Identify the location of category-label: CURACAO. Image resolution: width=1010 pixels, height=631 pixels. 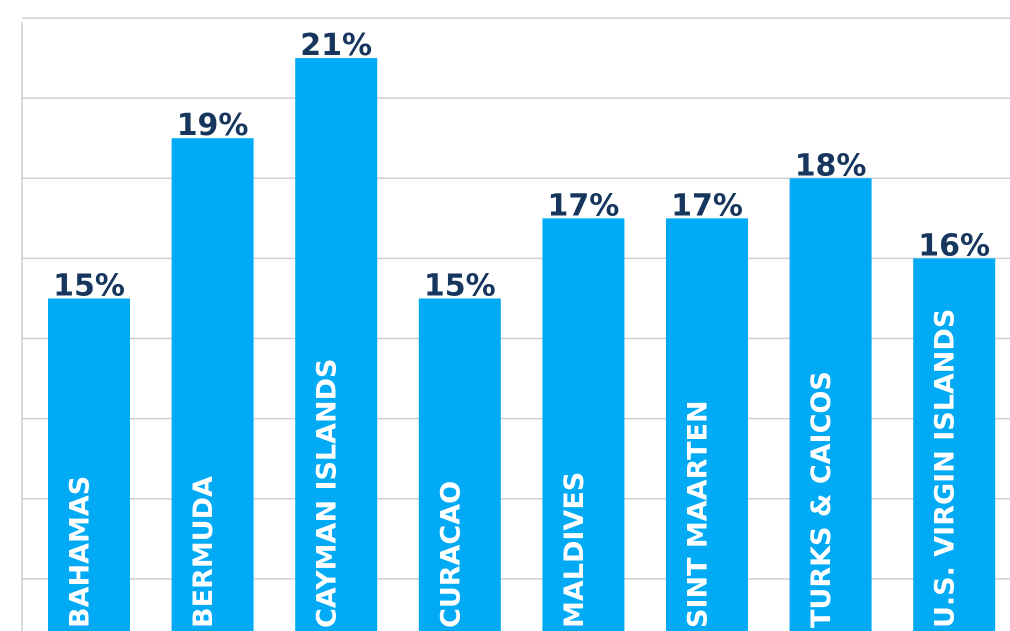
(450, 554).